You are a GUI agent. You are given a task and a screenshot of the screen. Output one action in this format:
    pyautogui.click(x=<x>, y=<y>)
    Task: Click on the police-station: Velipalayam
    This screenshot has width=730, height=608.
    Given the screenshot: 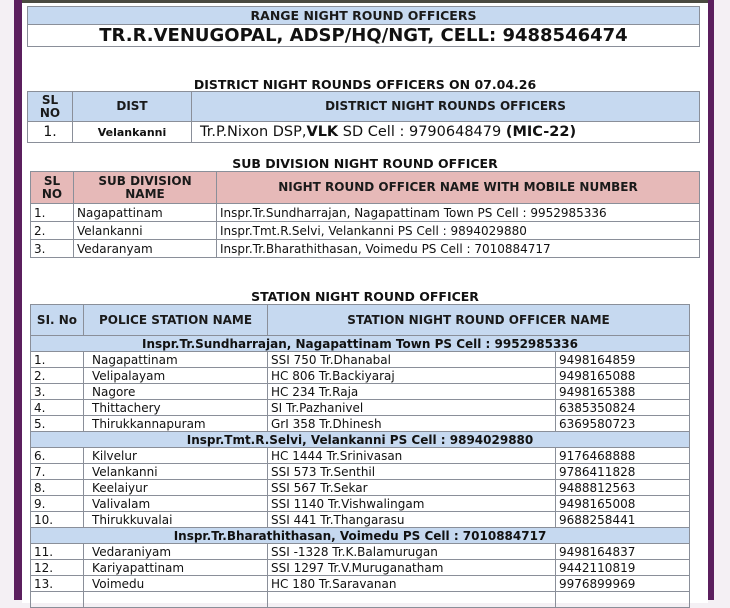 What is the action you would take?
    pyautogui.click(x=175, y=375)
    